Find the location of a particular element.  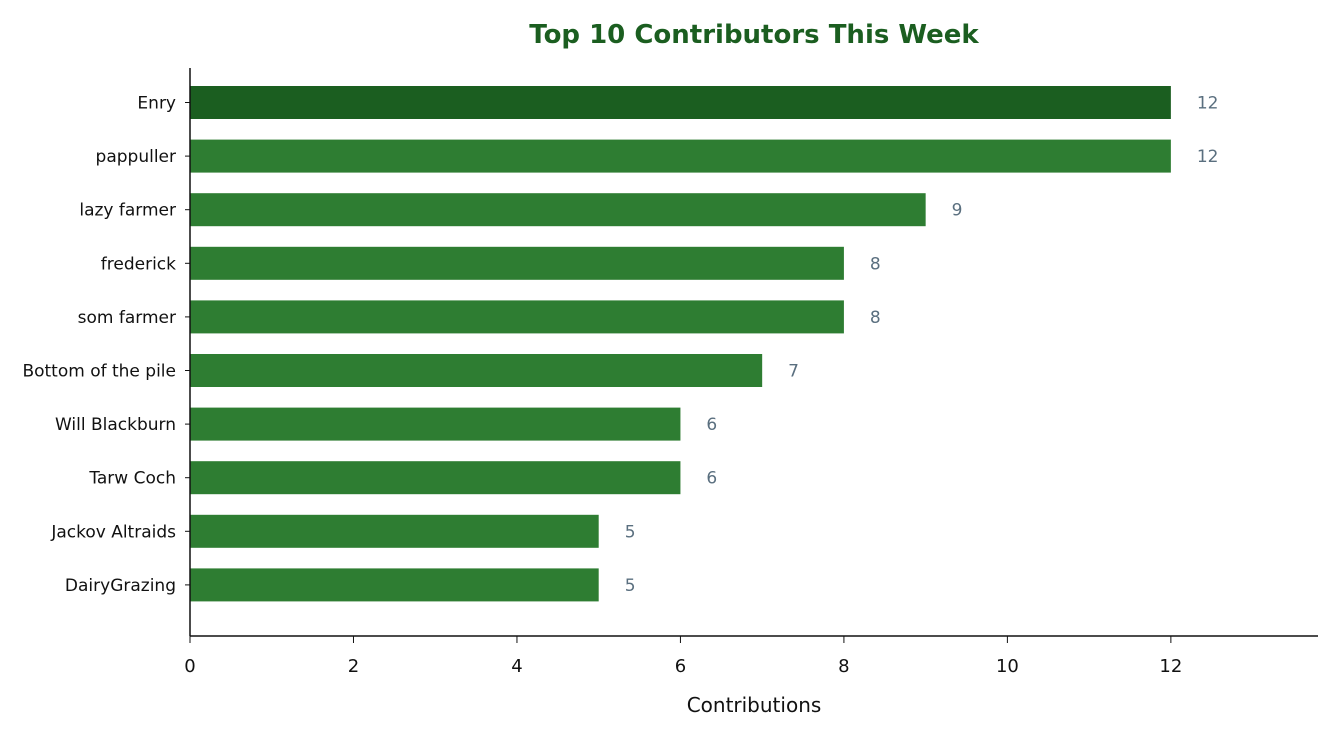

x-tick-label: 2 is located at coordinates (353, 666).